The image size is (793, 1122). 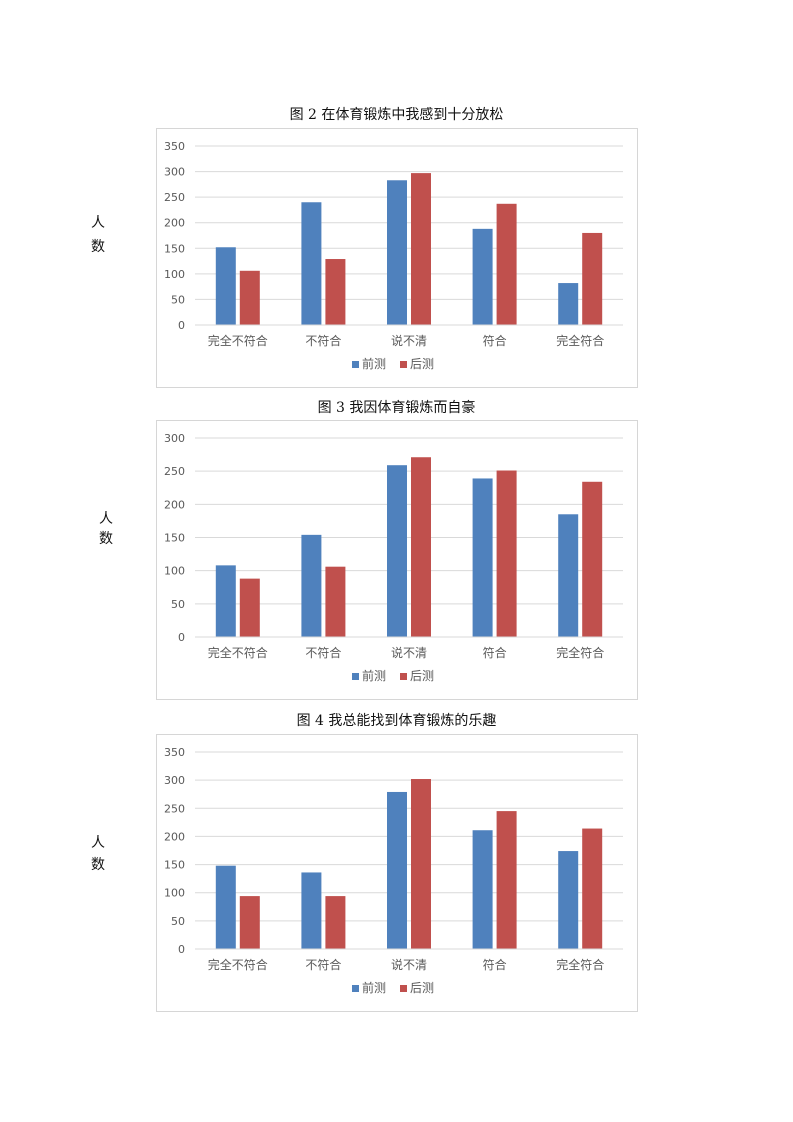 I want to click on chart-title: 图 4 我总能找到体育锻炼的乐趣, so click(x=396, y=721).